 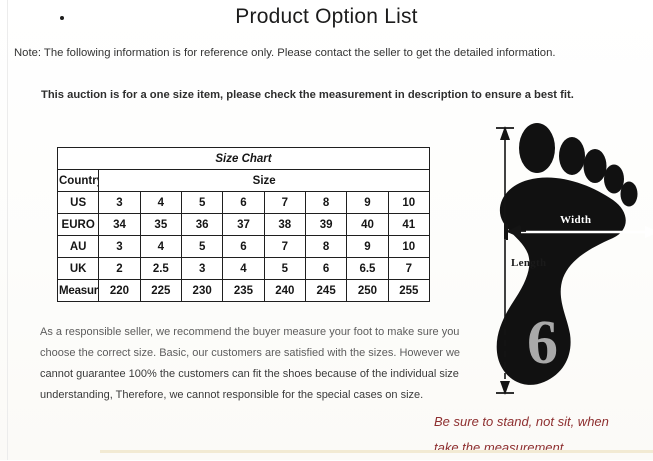 I want to click on cell-mm-2: 230, so click(x=202, y=290).